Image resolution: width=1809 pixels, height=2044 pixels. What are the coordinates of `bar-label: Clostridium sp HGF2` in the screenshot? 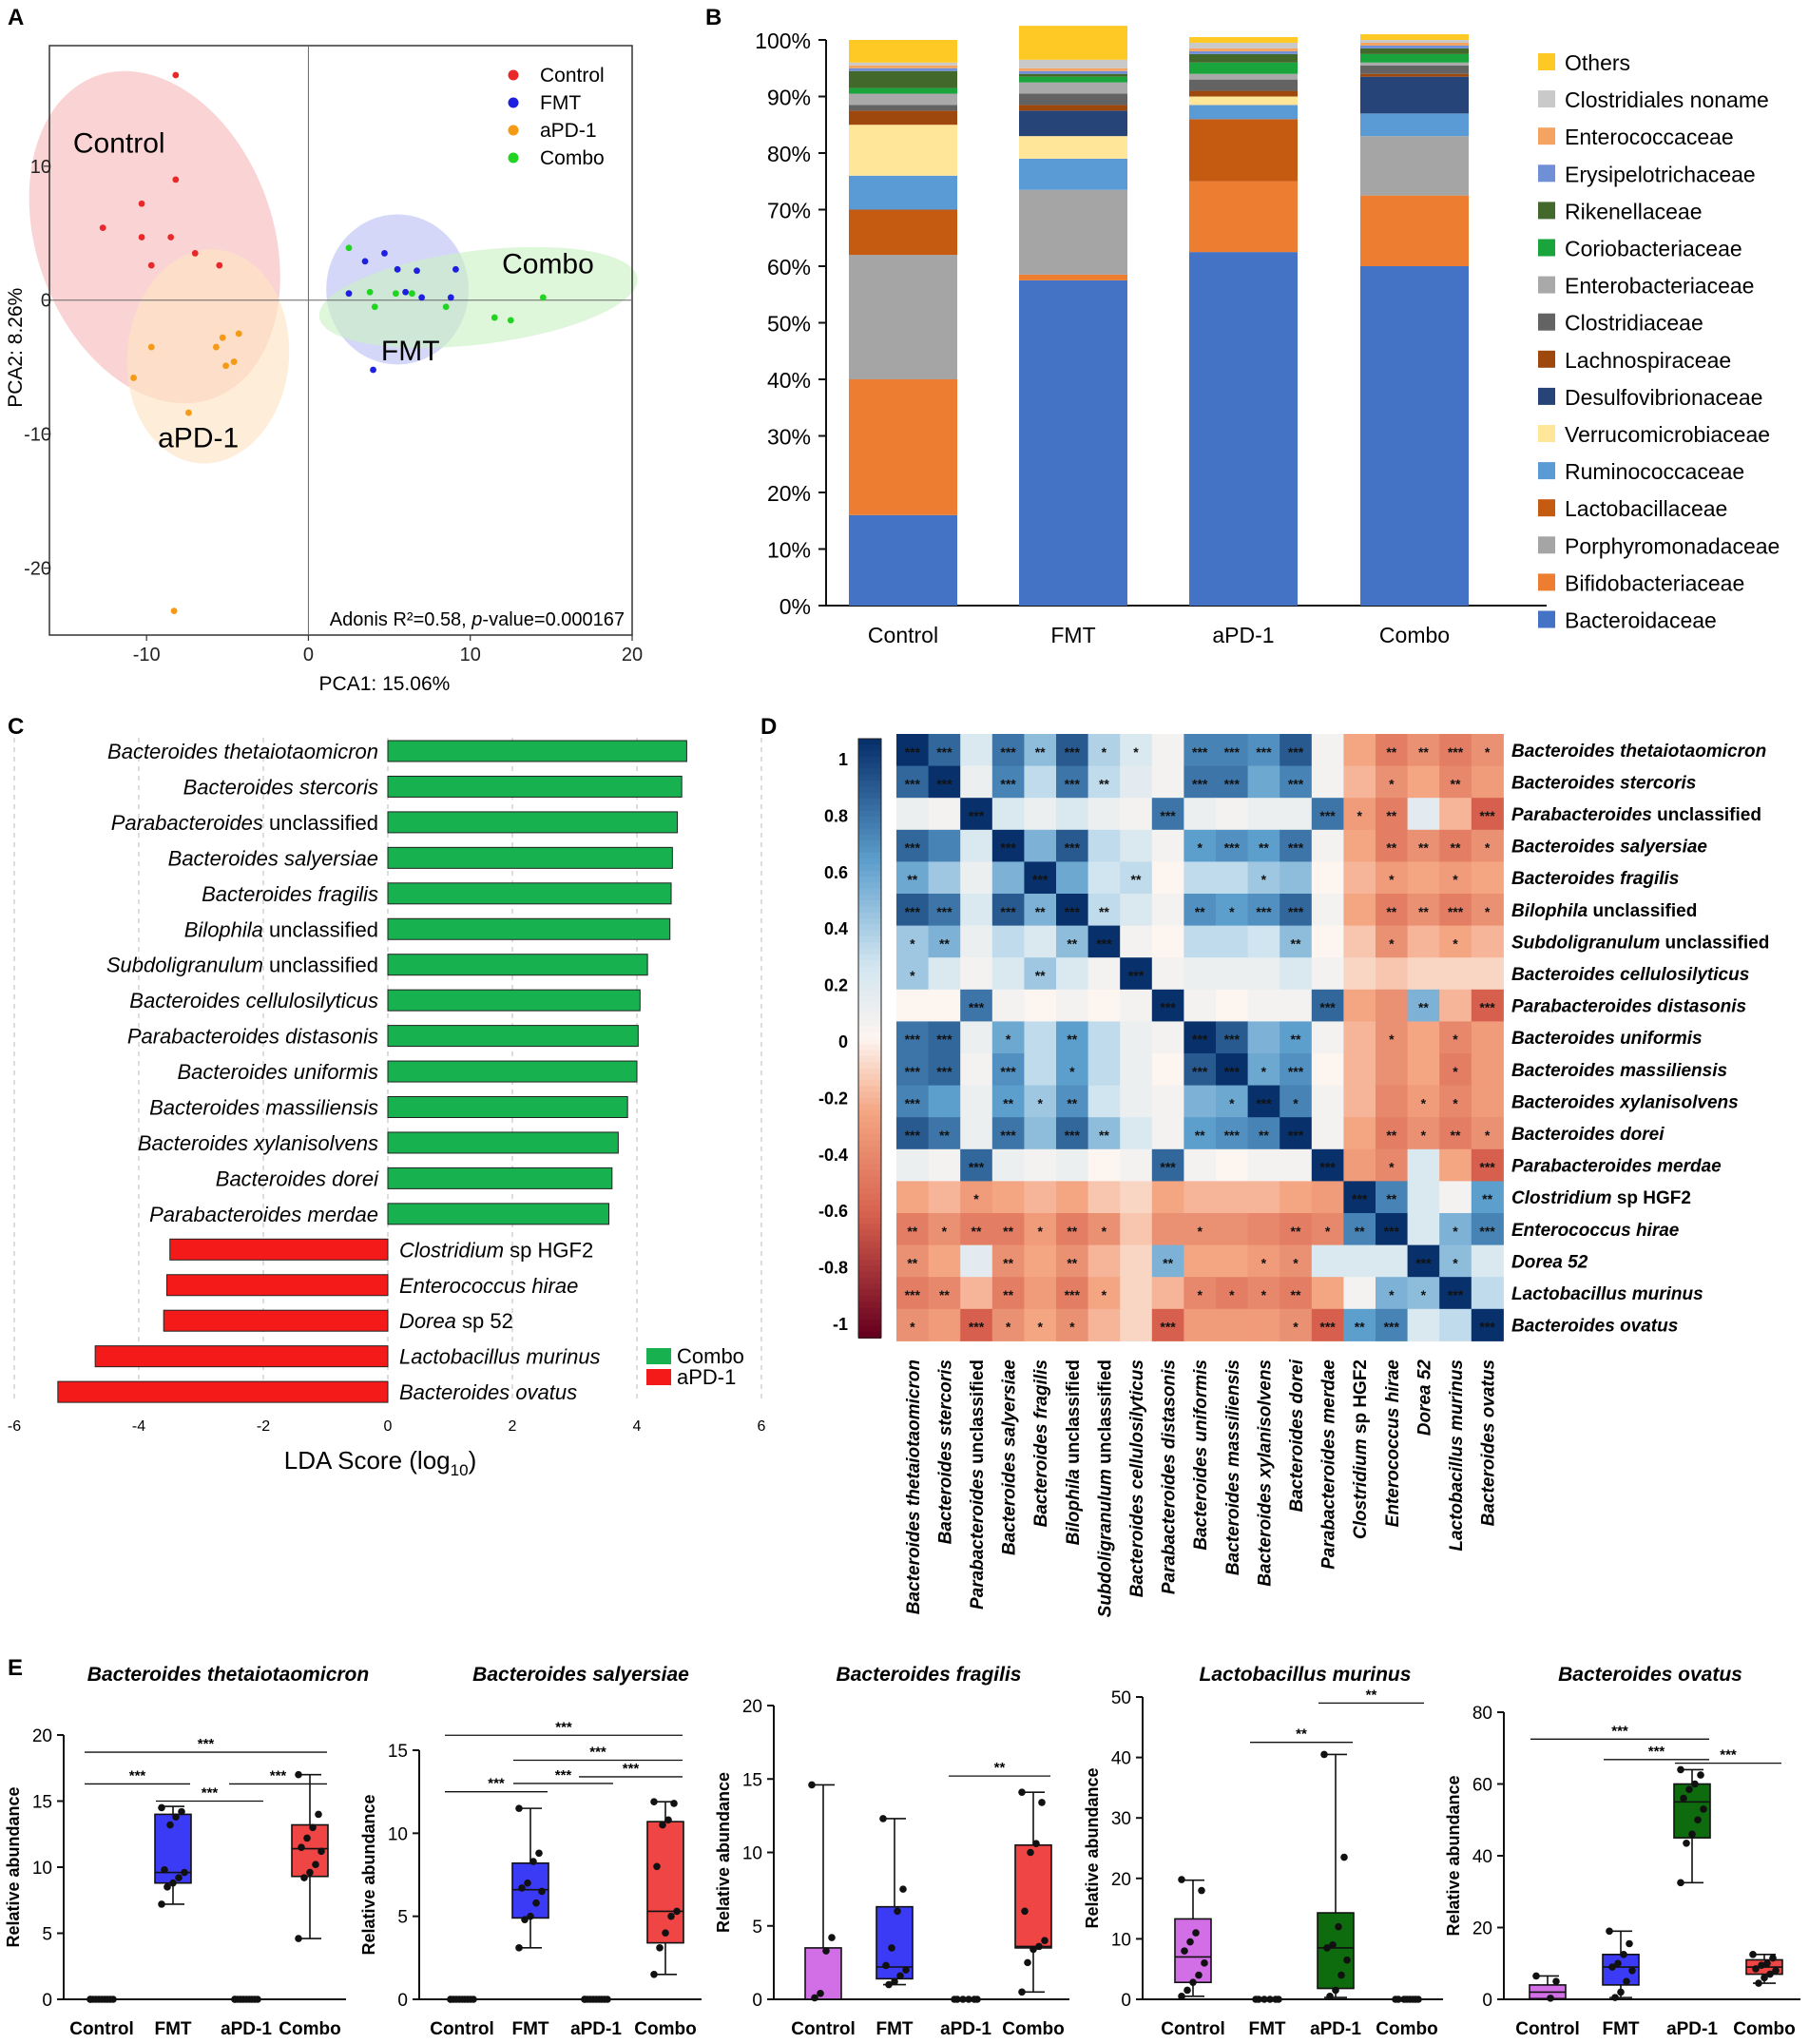 It's located at (496, 1250).